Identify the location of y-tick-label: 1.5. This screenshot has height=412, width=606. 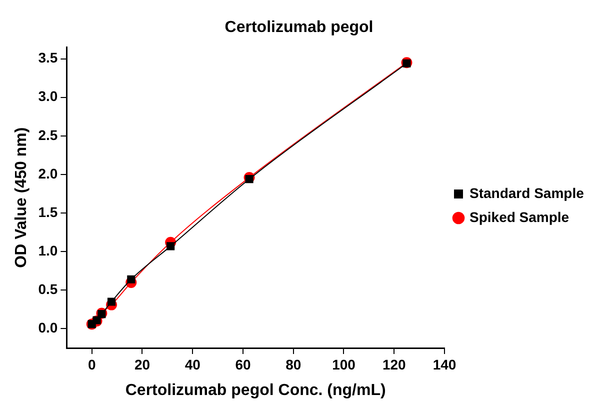
(48, 212).